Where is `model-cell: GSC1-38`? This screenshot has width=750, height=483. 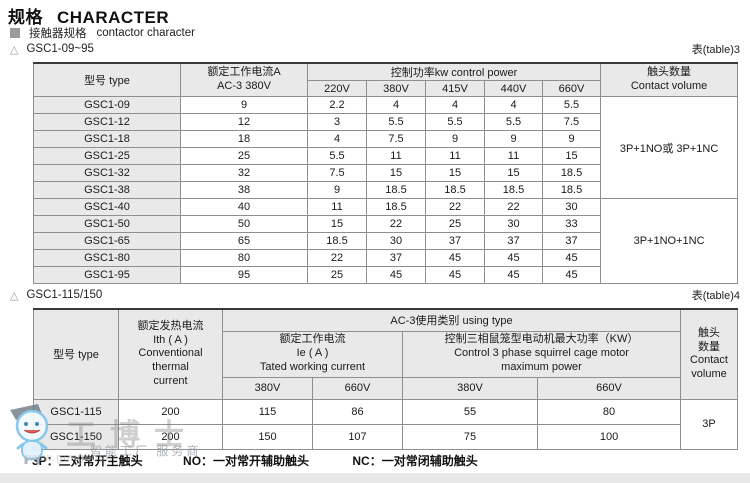
model-cell: GSC1-38 is located at coordinates (107, 190).